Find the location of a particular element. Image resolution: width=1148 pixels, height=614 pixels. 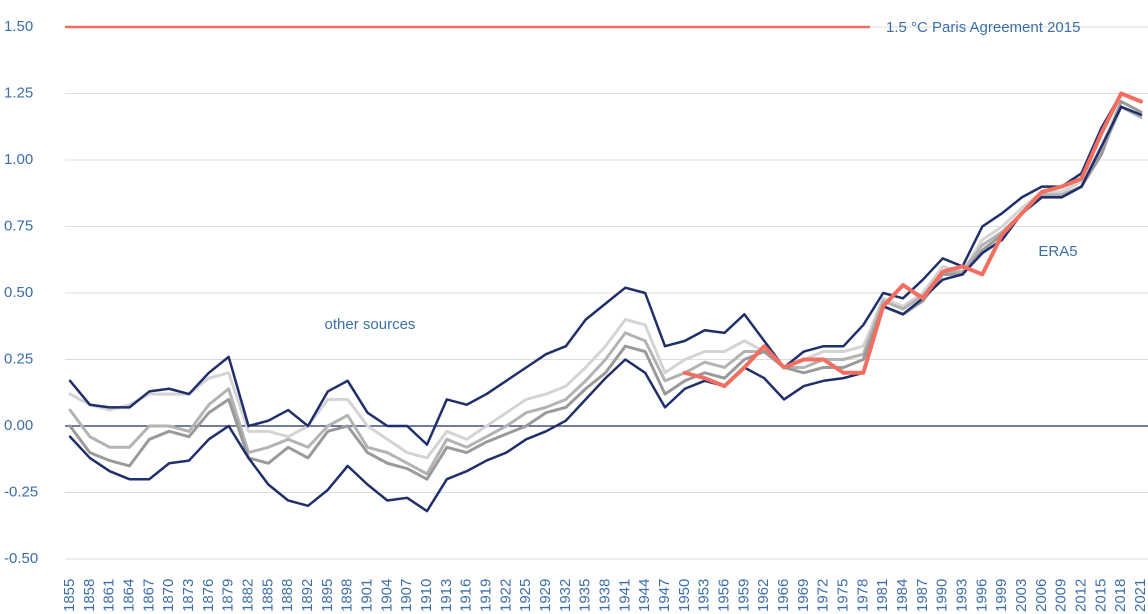

x-tick-label: 1873 is located at coordinates (188, 595).